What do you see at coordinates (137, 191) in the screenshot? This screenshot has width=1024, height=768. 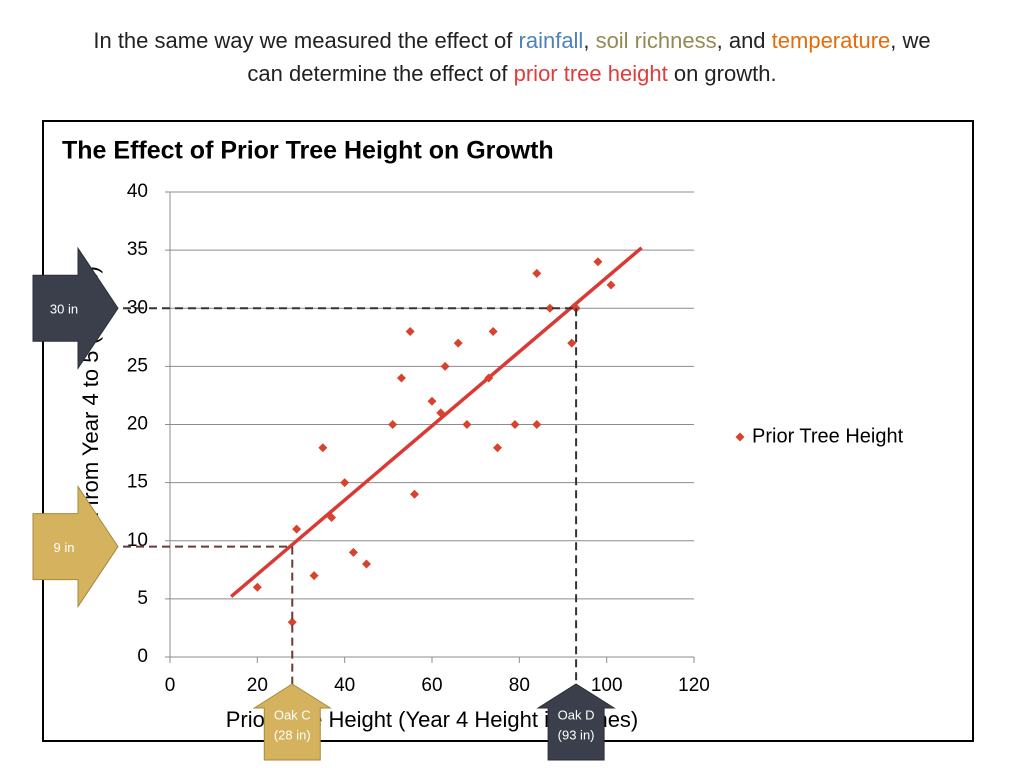 I see `y-tick-label: 40` at bounding box center [137, 191].